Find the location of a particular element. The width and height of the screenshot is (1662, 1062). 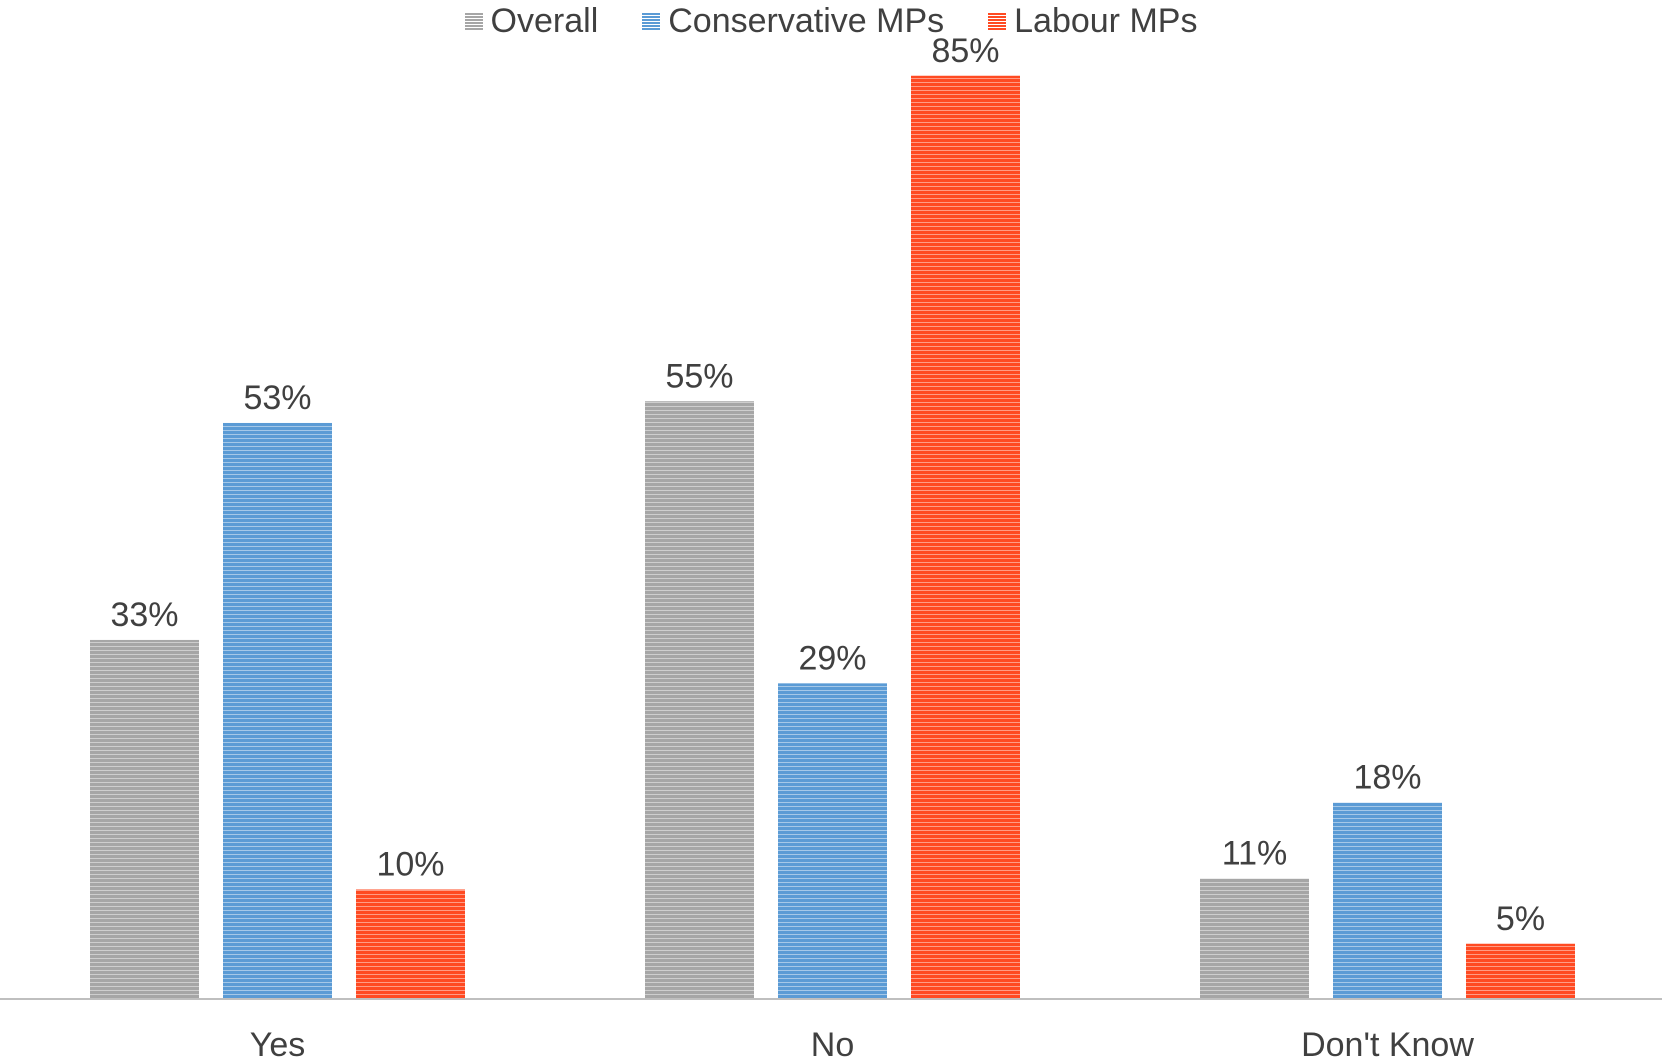

legend-item-labour: Labour MPs is located at coordinates (1092, 21).